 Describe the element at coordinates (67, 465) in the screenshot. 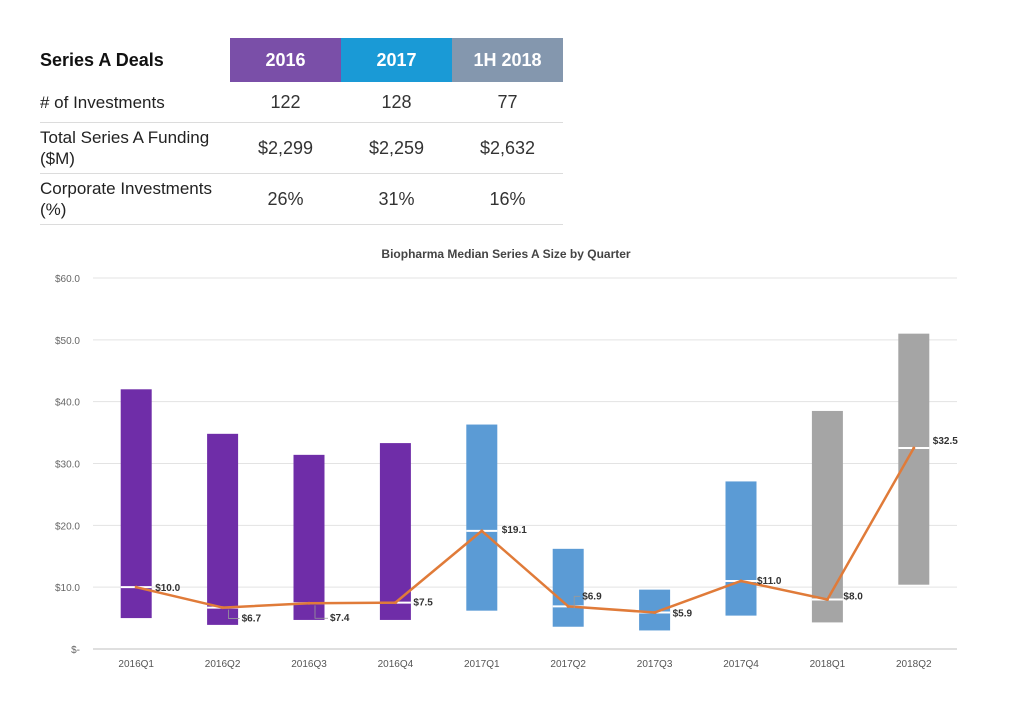

I see `y-tick-label: $30.0` at that location.